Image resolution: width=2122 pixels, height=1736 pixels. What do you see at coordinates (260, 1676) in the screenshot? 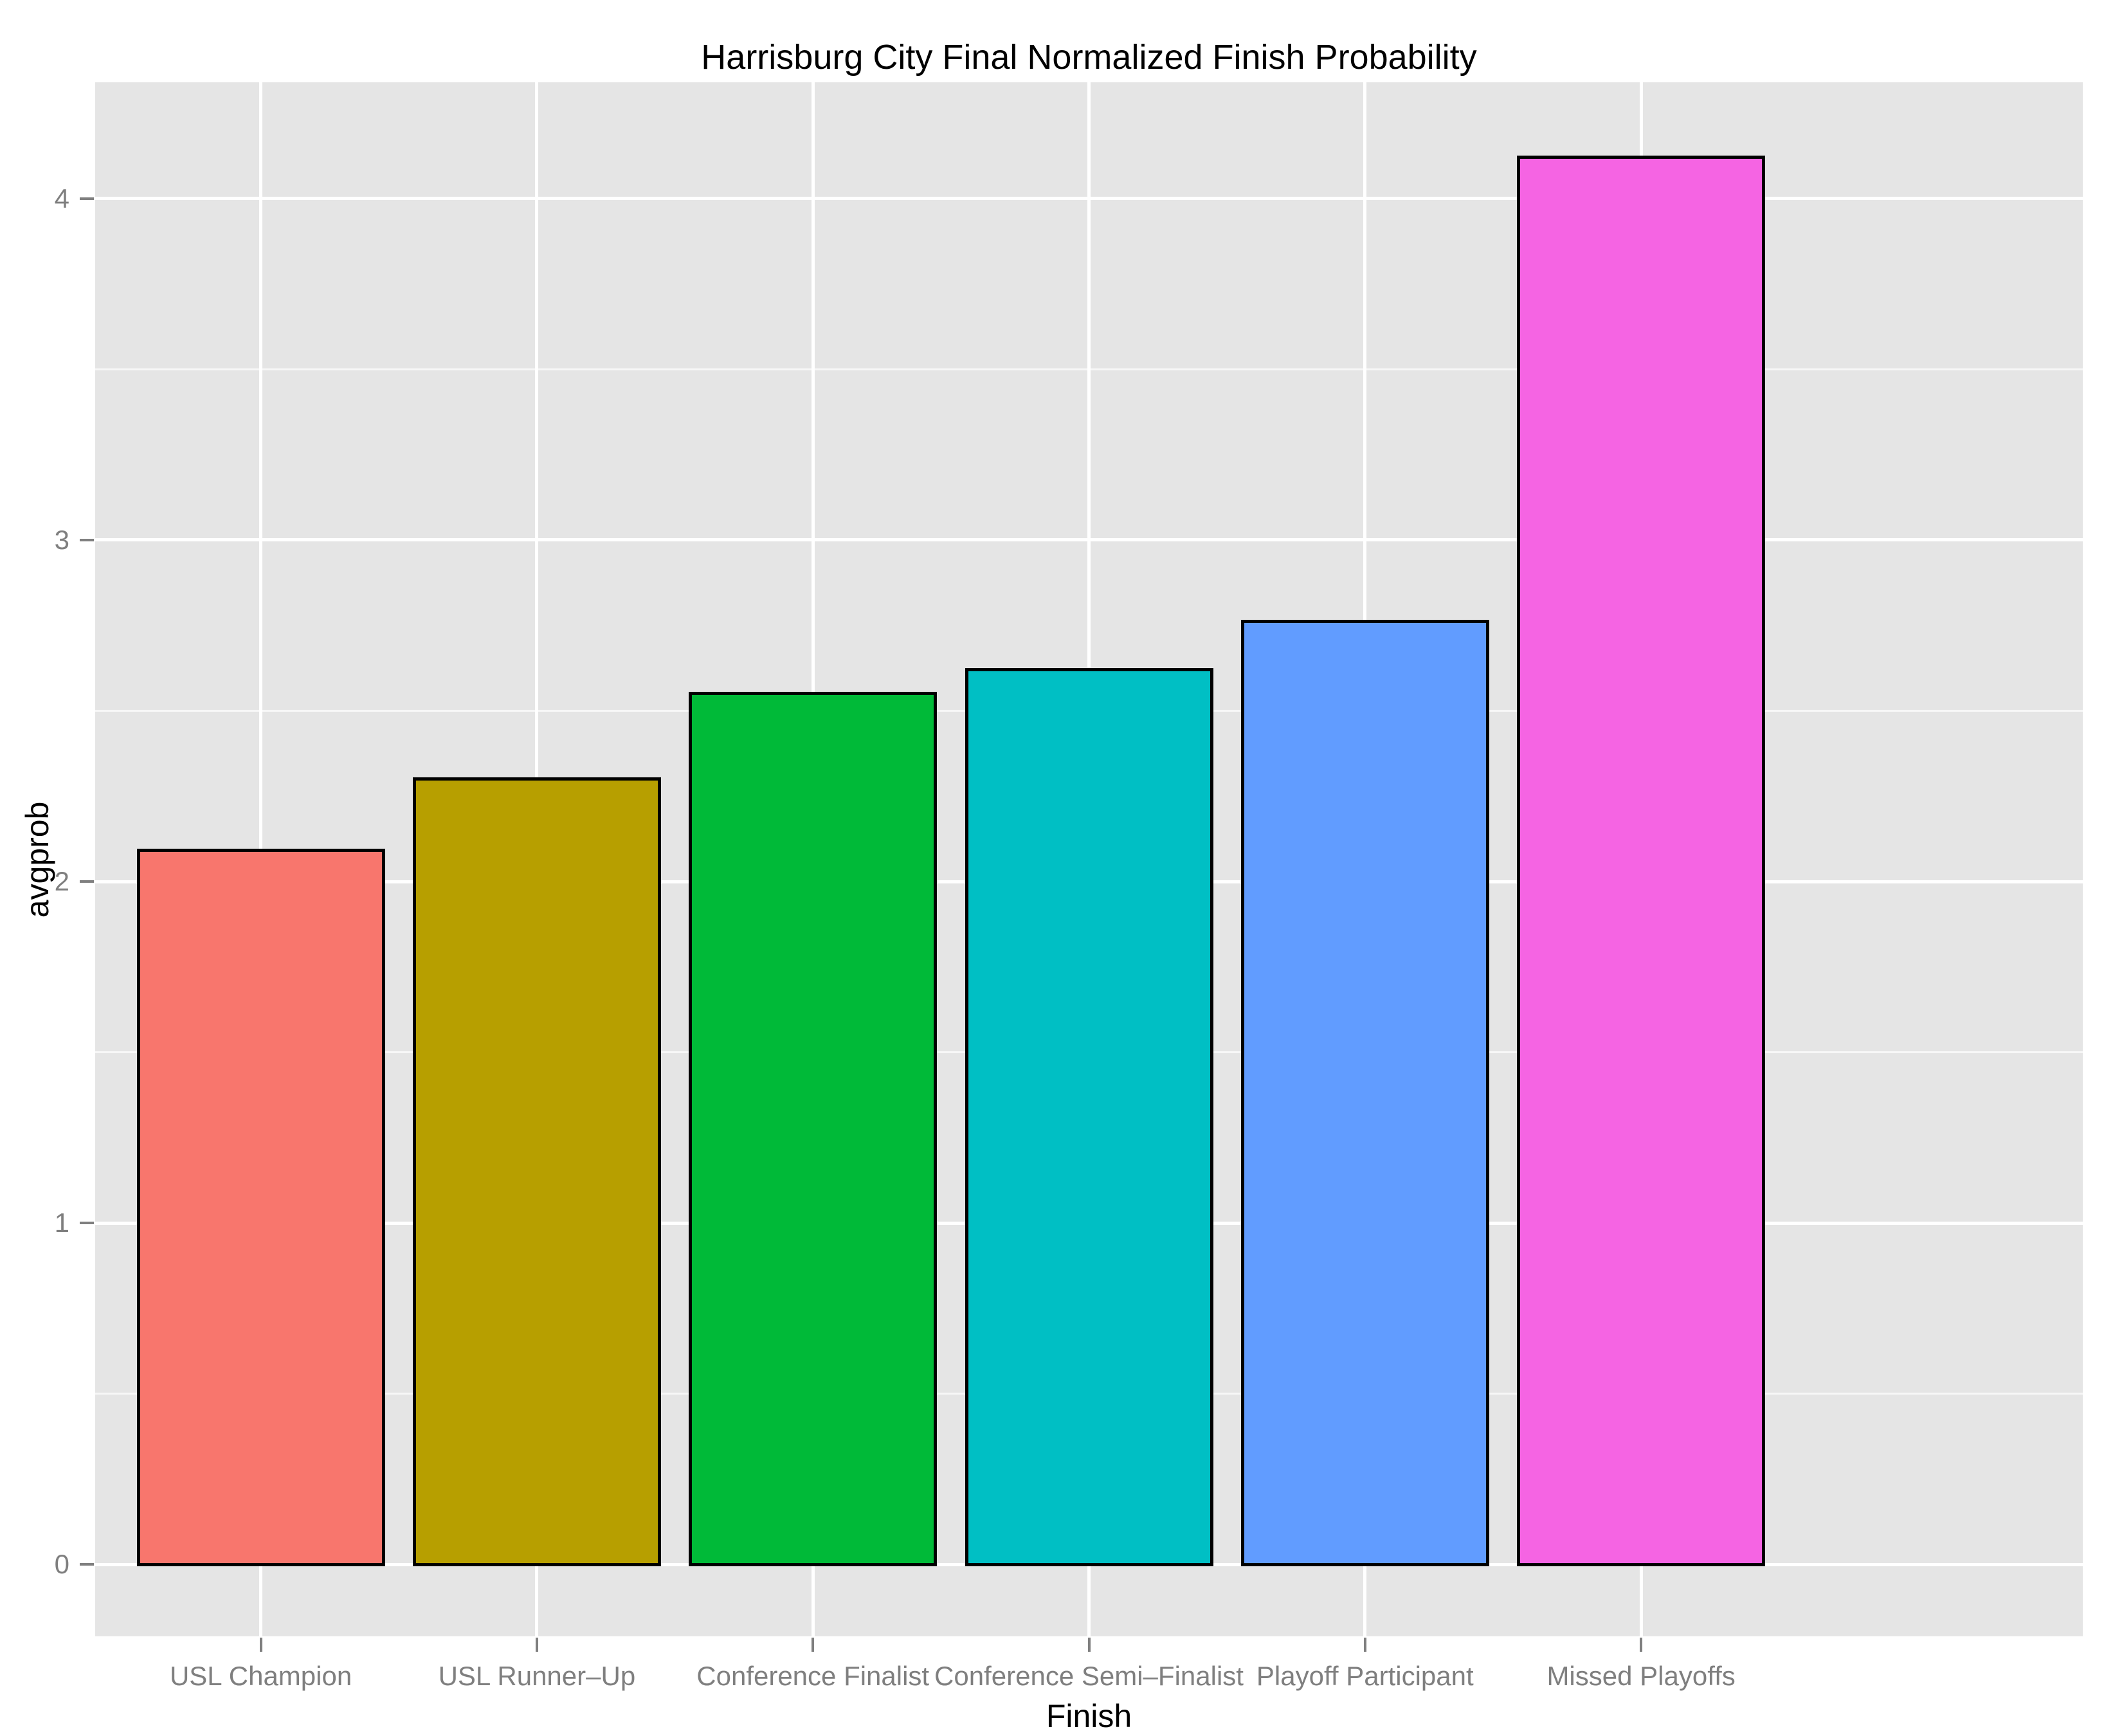
I see `x-tick-label-1: USL Champion` at bounding box center [260, 1676].